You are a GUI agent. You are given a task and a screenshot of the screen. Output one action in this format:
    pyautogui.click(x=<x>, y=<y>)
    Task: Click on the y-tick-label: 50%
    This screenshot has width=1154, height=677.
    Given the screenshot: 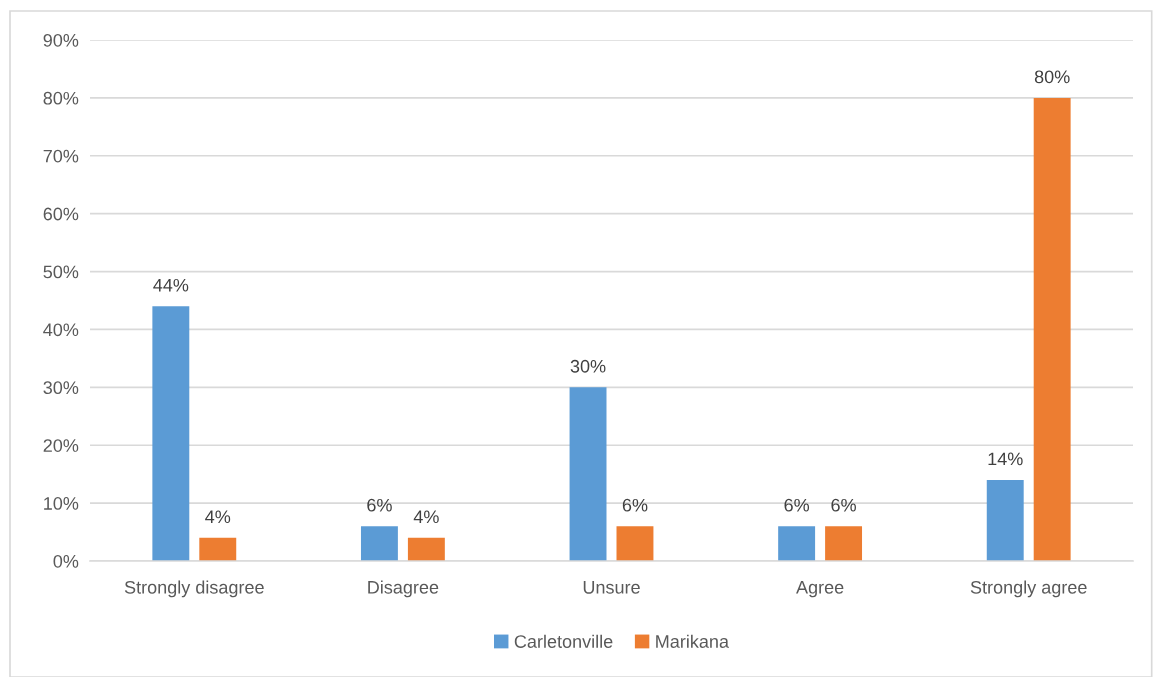 What is the action you would take?
    pyautogui.click(x=61, y=272)
    